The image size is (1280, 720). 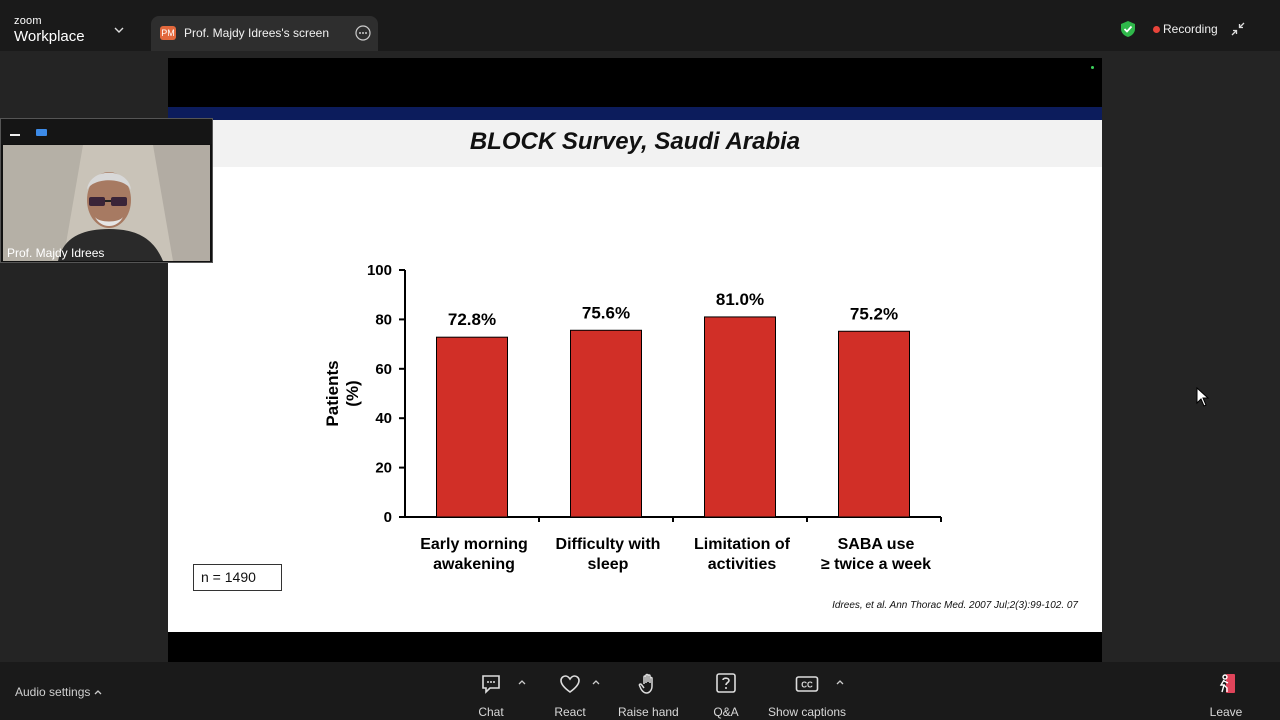 I want to click on indicator-dot, so click(x=1092, y=67).